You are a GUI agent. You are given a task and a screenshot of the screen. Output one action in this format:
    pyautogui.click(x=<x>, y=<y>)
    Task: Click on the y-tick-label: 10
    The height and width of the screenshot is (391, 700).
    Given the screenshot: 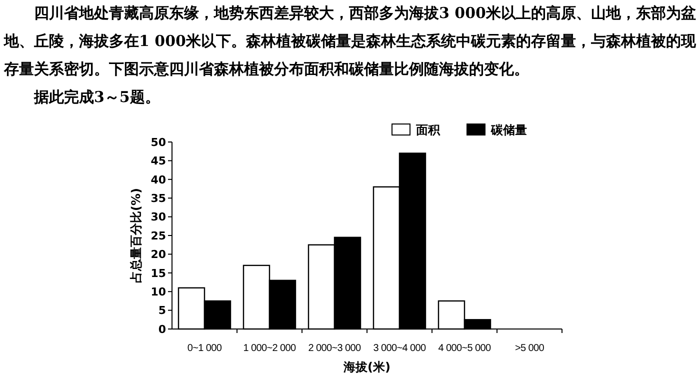 What is the action you would take?
    pyautogui.click(x=158, y=291)
    